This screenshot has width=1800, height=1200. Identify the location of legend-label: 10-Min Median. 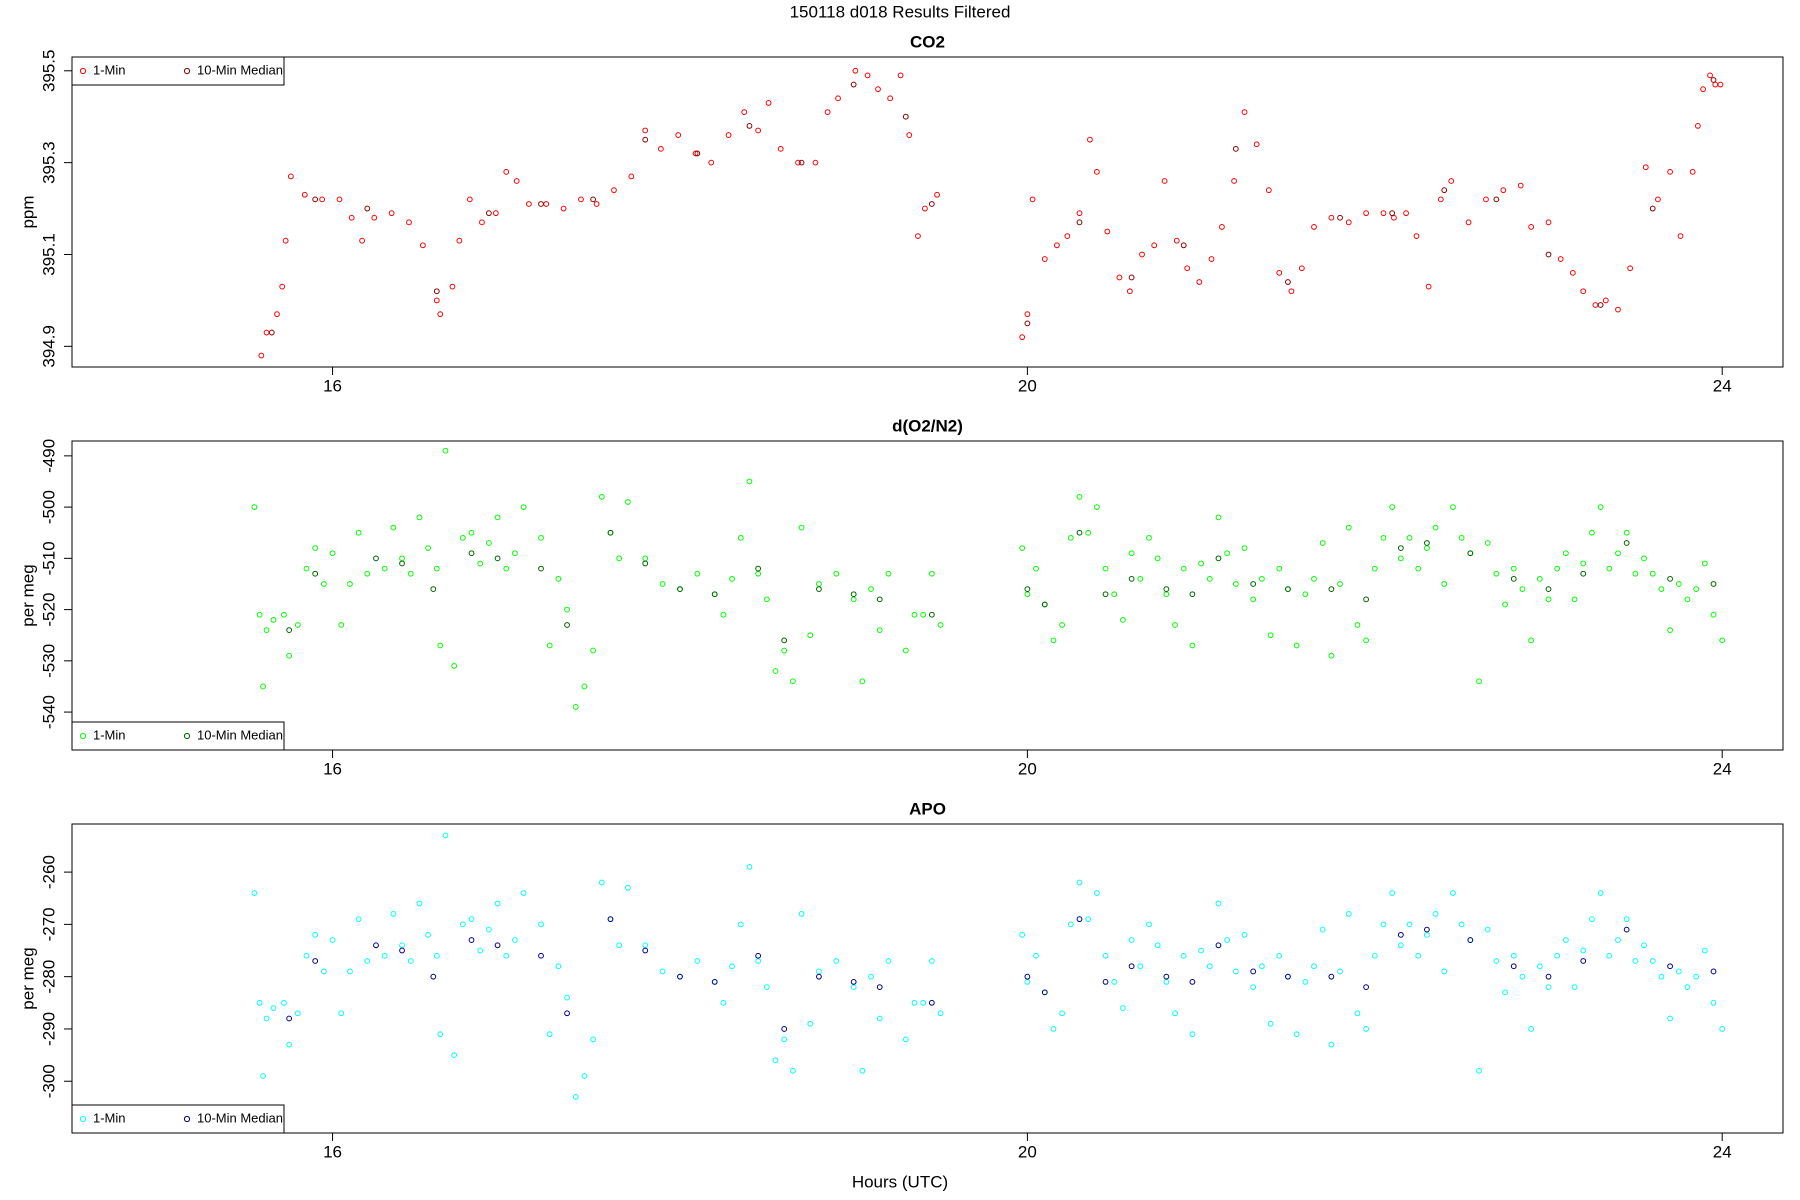
(240, 69).